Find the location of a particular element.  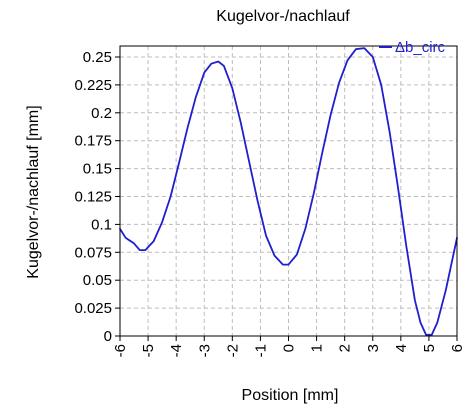

y-tick-label: 0.15 is located at coordinates (97, 169).